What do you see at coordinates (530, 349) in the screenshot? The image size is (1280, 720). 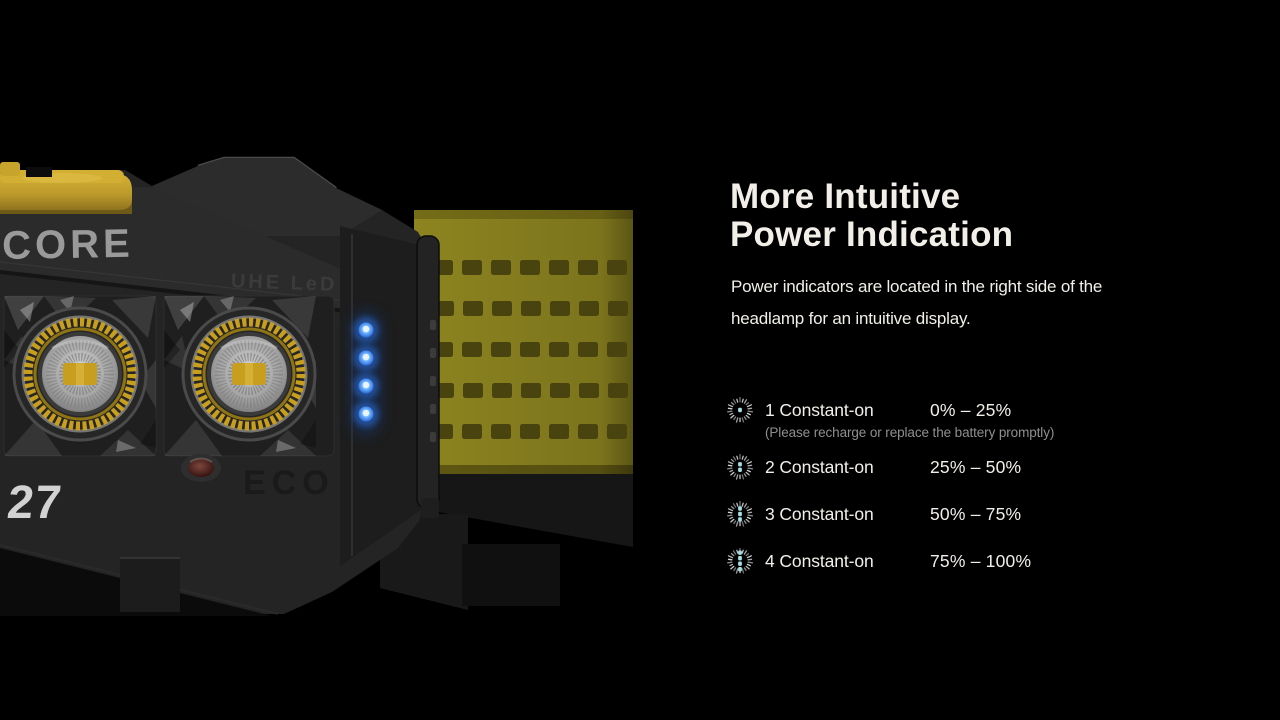 I see `strap-perforations` at bounding box center [530, 349].